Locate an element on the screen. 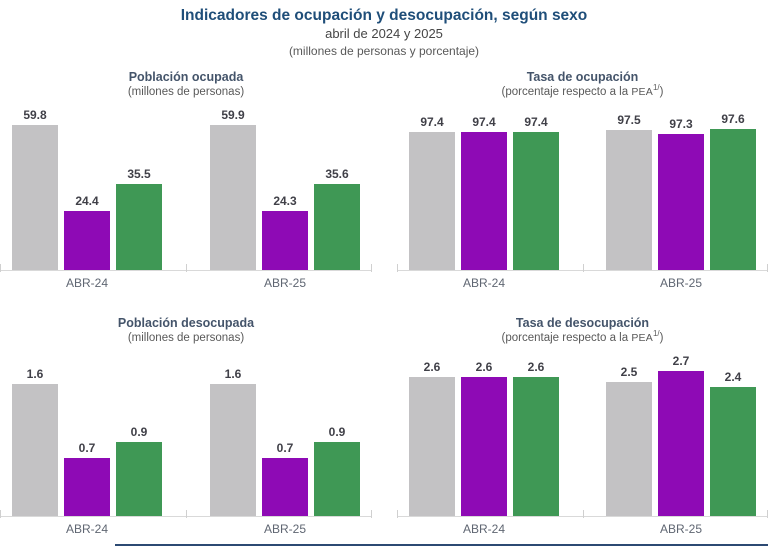 The height and width of the screenshot is (546, 768). plot-area-poblacion-desocupada: 1.6 0.7 0.9 1.6 0.7 0.9 is located at coordinates (186, 434).